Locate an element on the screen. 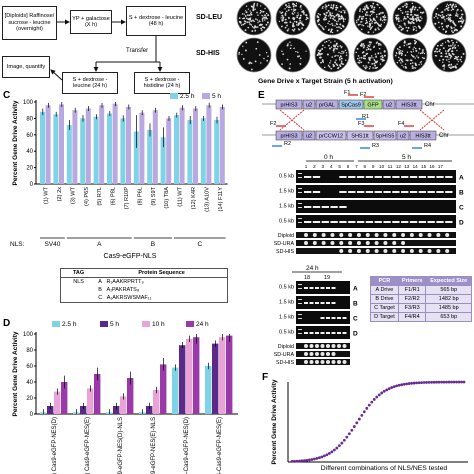  x-tick-label: (3) WT is located at coordinates (73, 195).